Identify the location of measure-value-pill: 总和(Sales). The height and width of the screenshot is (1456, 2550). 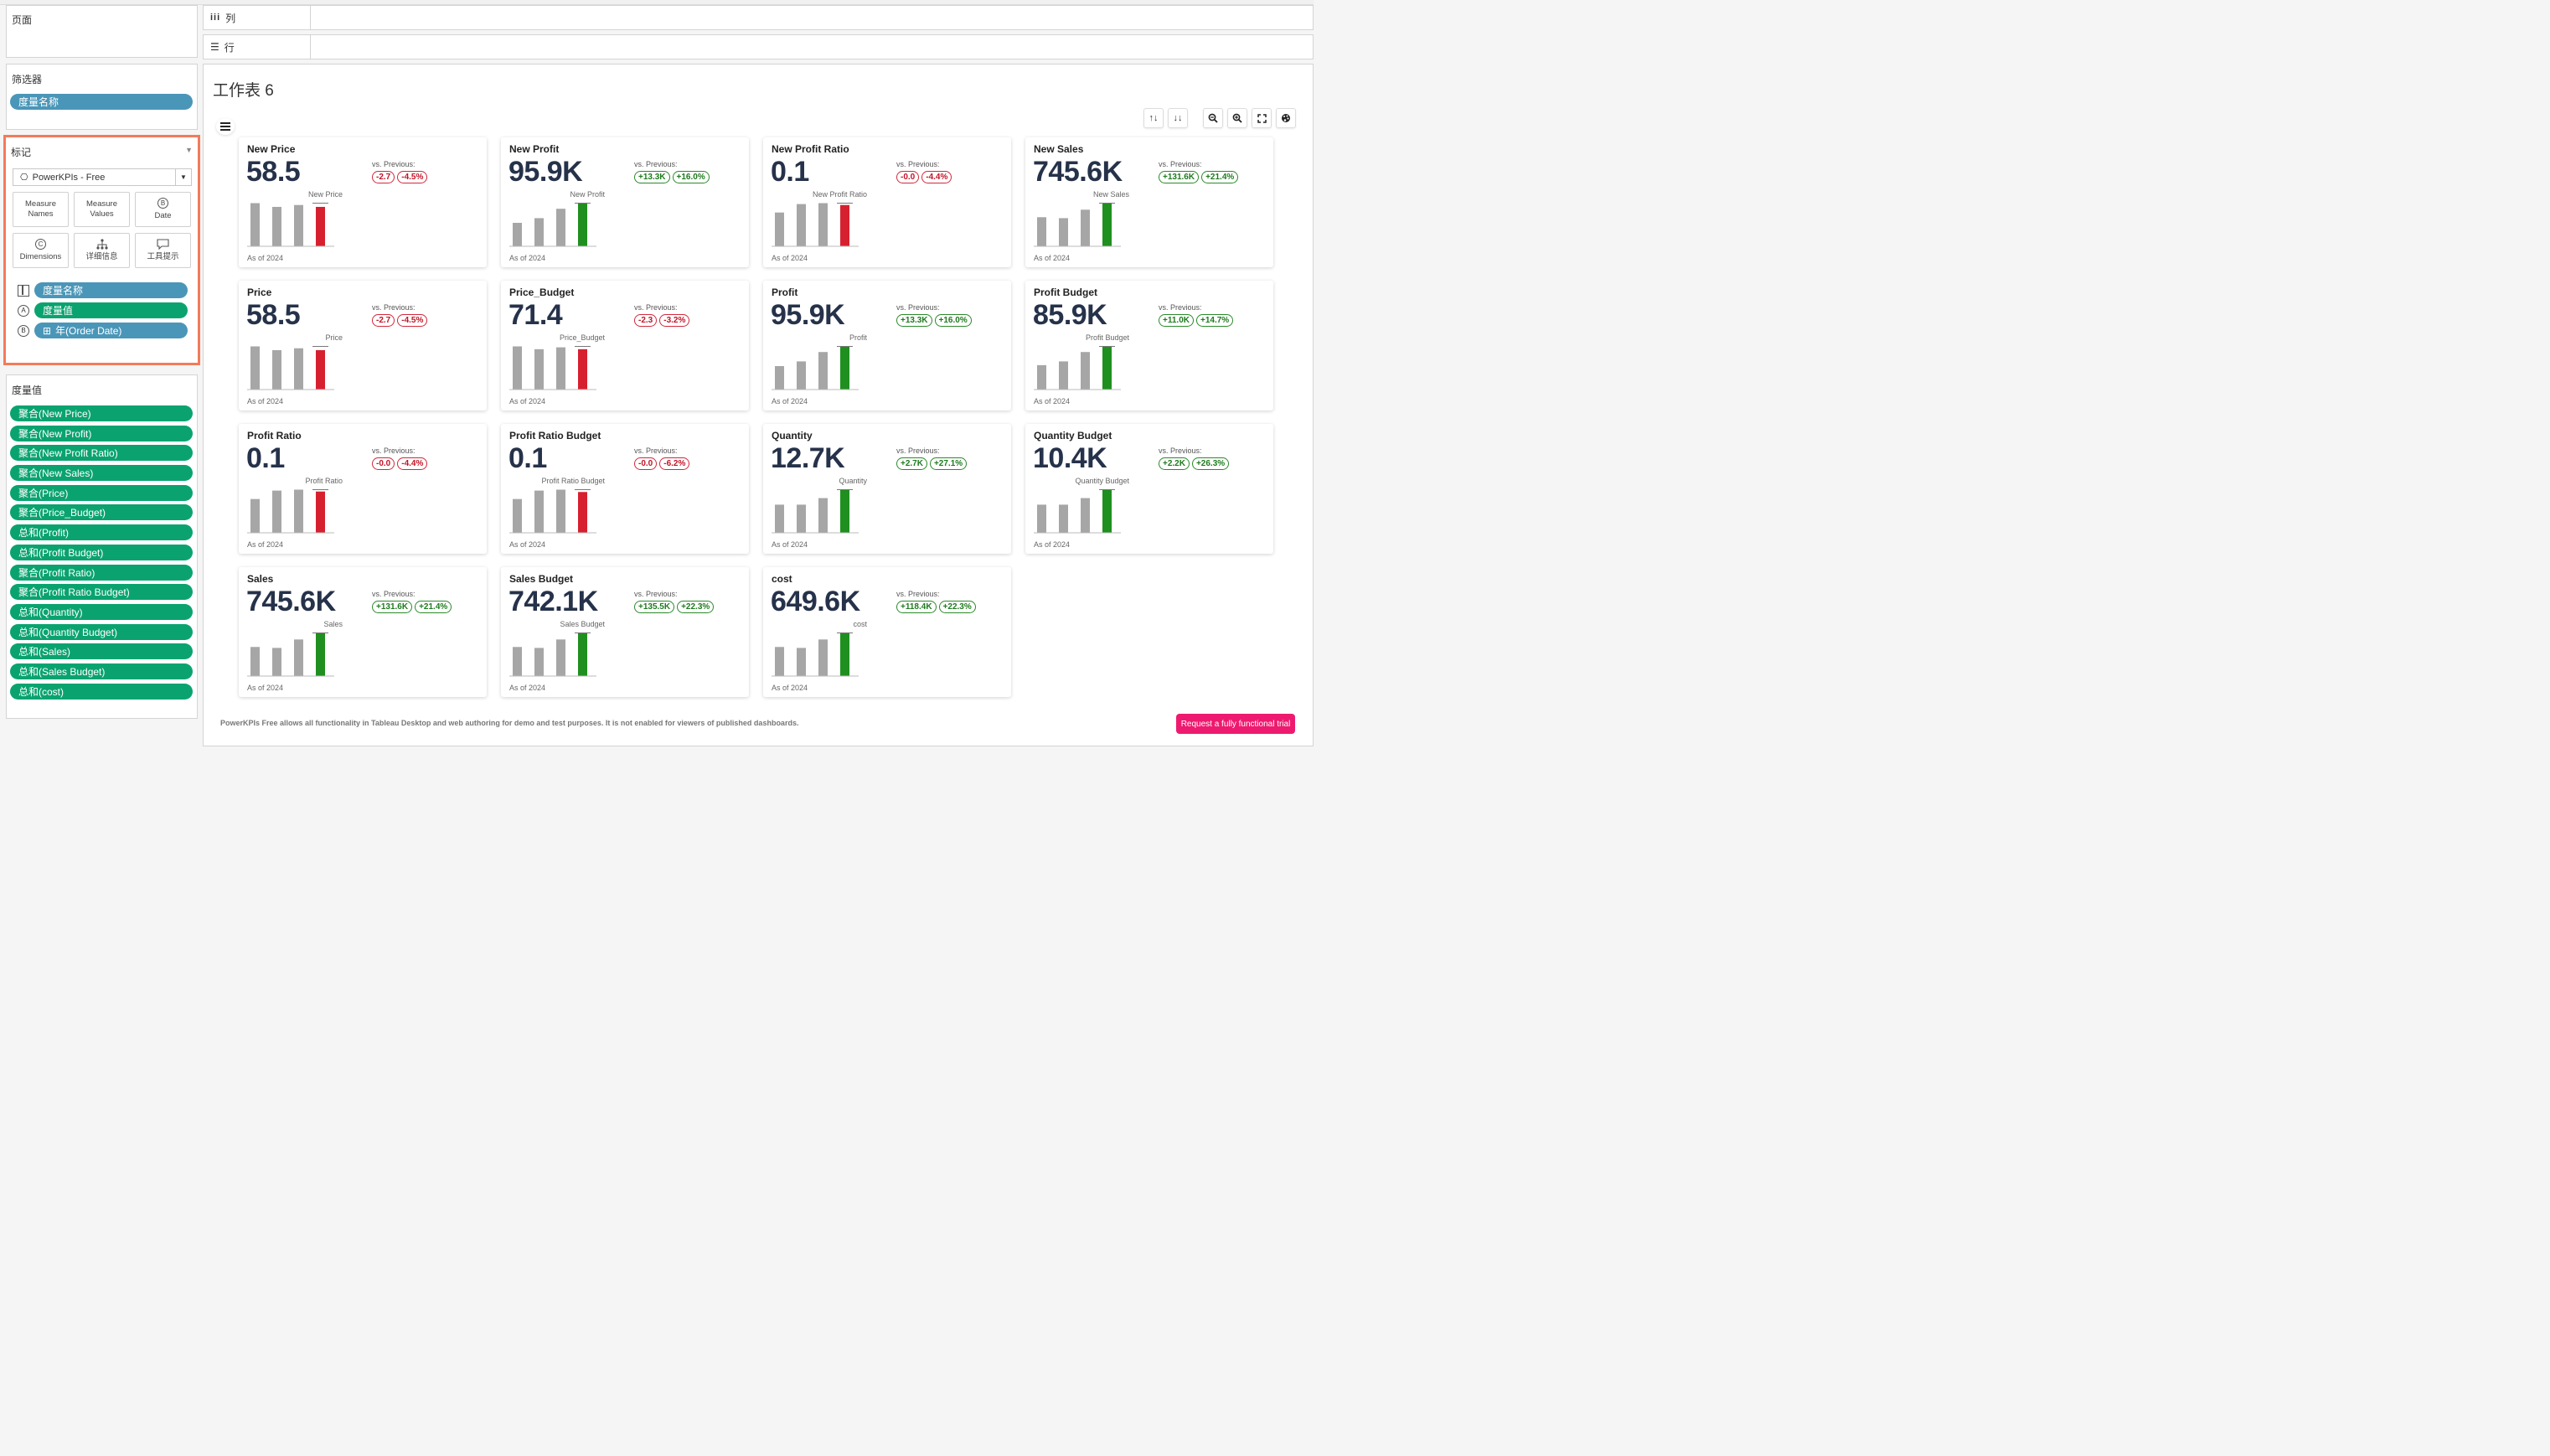
(101, 651).